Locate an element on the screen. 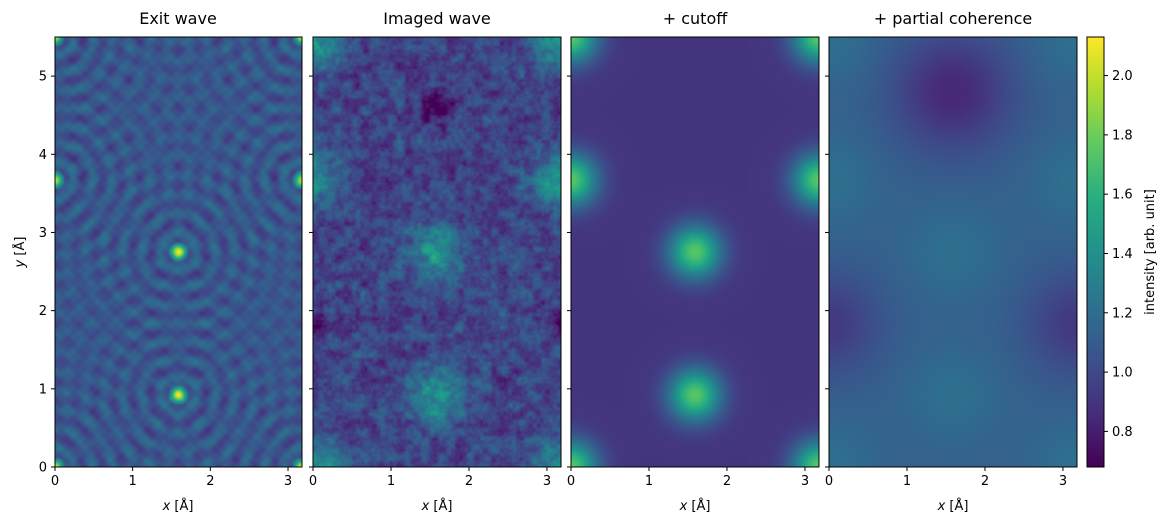 This screenshot has width=1168, height=525. colorbar-gradient is located at coordinates (1095, 252).